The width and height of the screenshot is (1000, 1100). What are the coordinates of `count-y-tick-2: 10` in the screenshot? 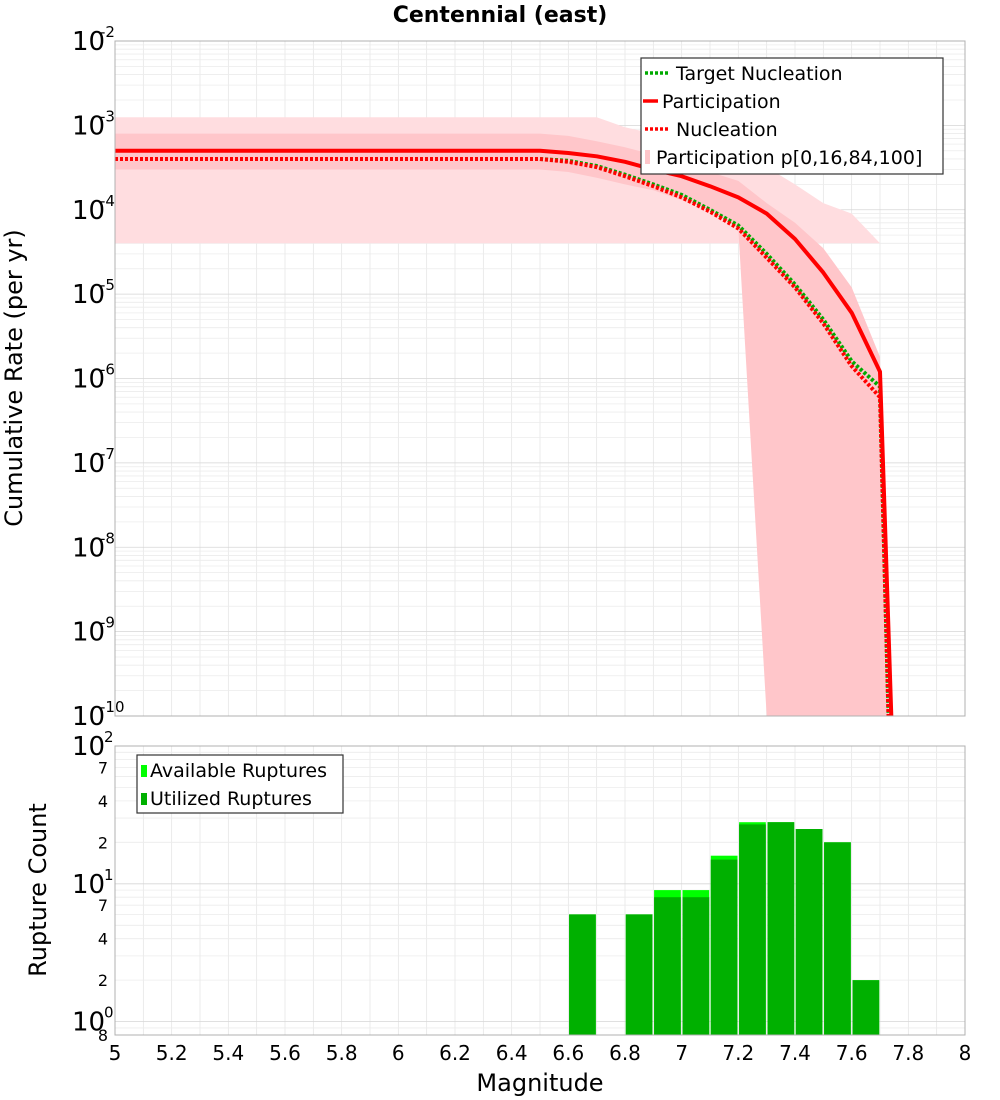 It's located at (88, 747).